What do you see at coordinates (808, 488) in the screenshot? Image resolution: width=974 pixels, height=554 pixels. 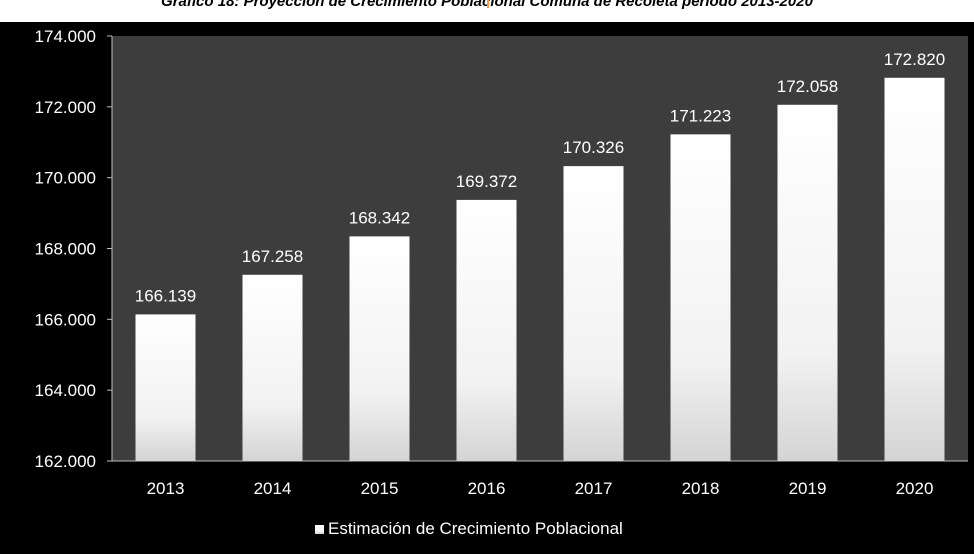 I see `x-tick-label: 2019` at bounding box center [808, 488].